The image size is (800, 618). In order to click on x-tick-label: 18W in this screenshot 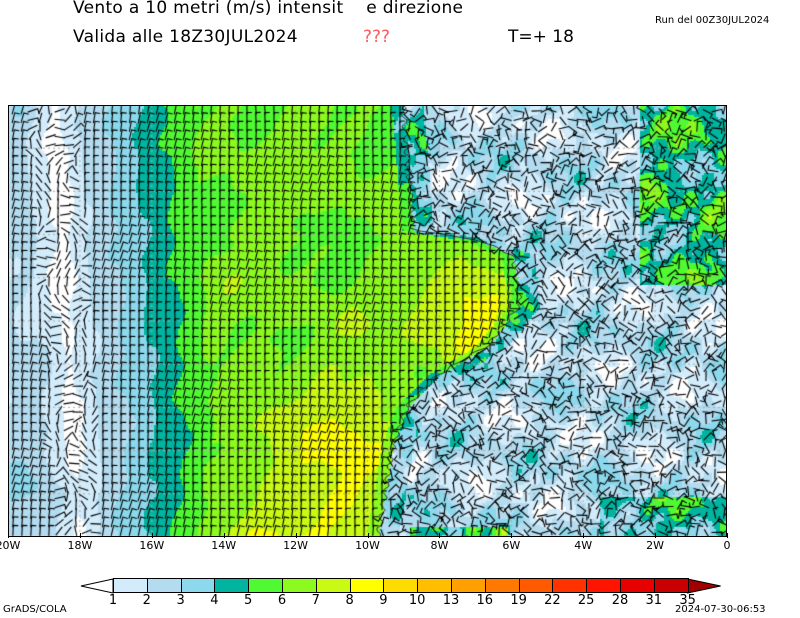, I will do `click(80, 545)`.